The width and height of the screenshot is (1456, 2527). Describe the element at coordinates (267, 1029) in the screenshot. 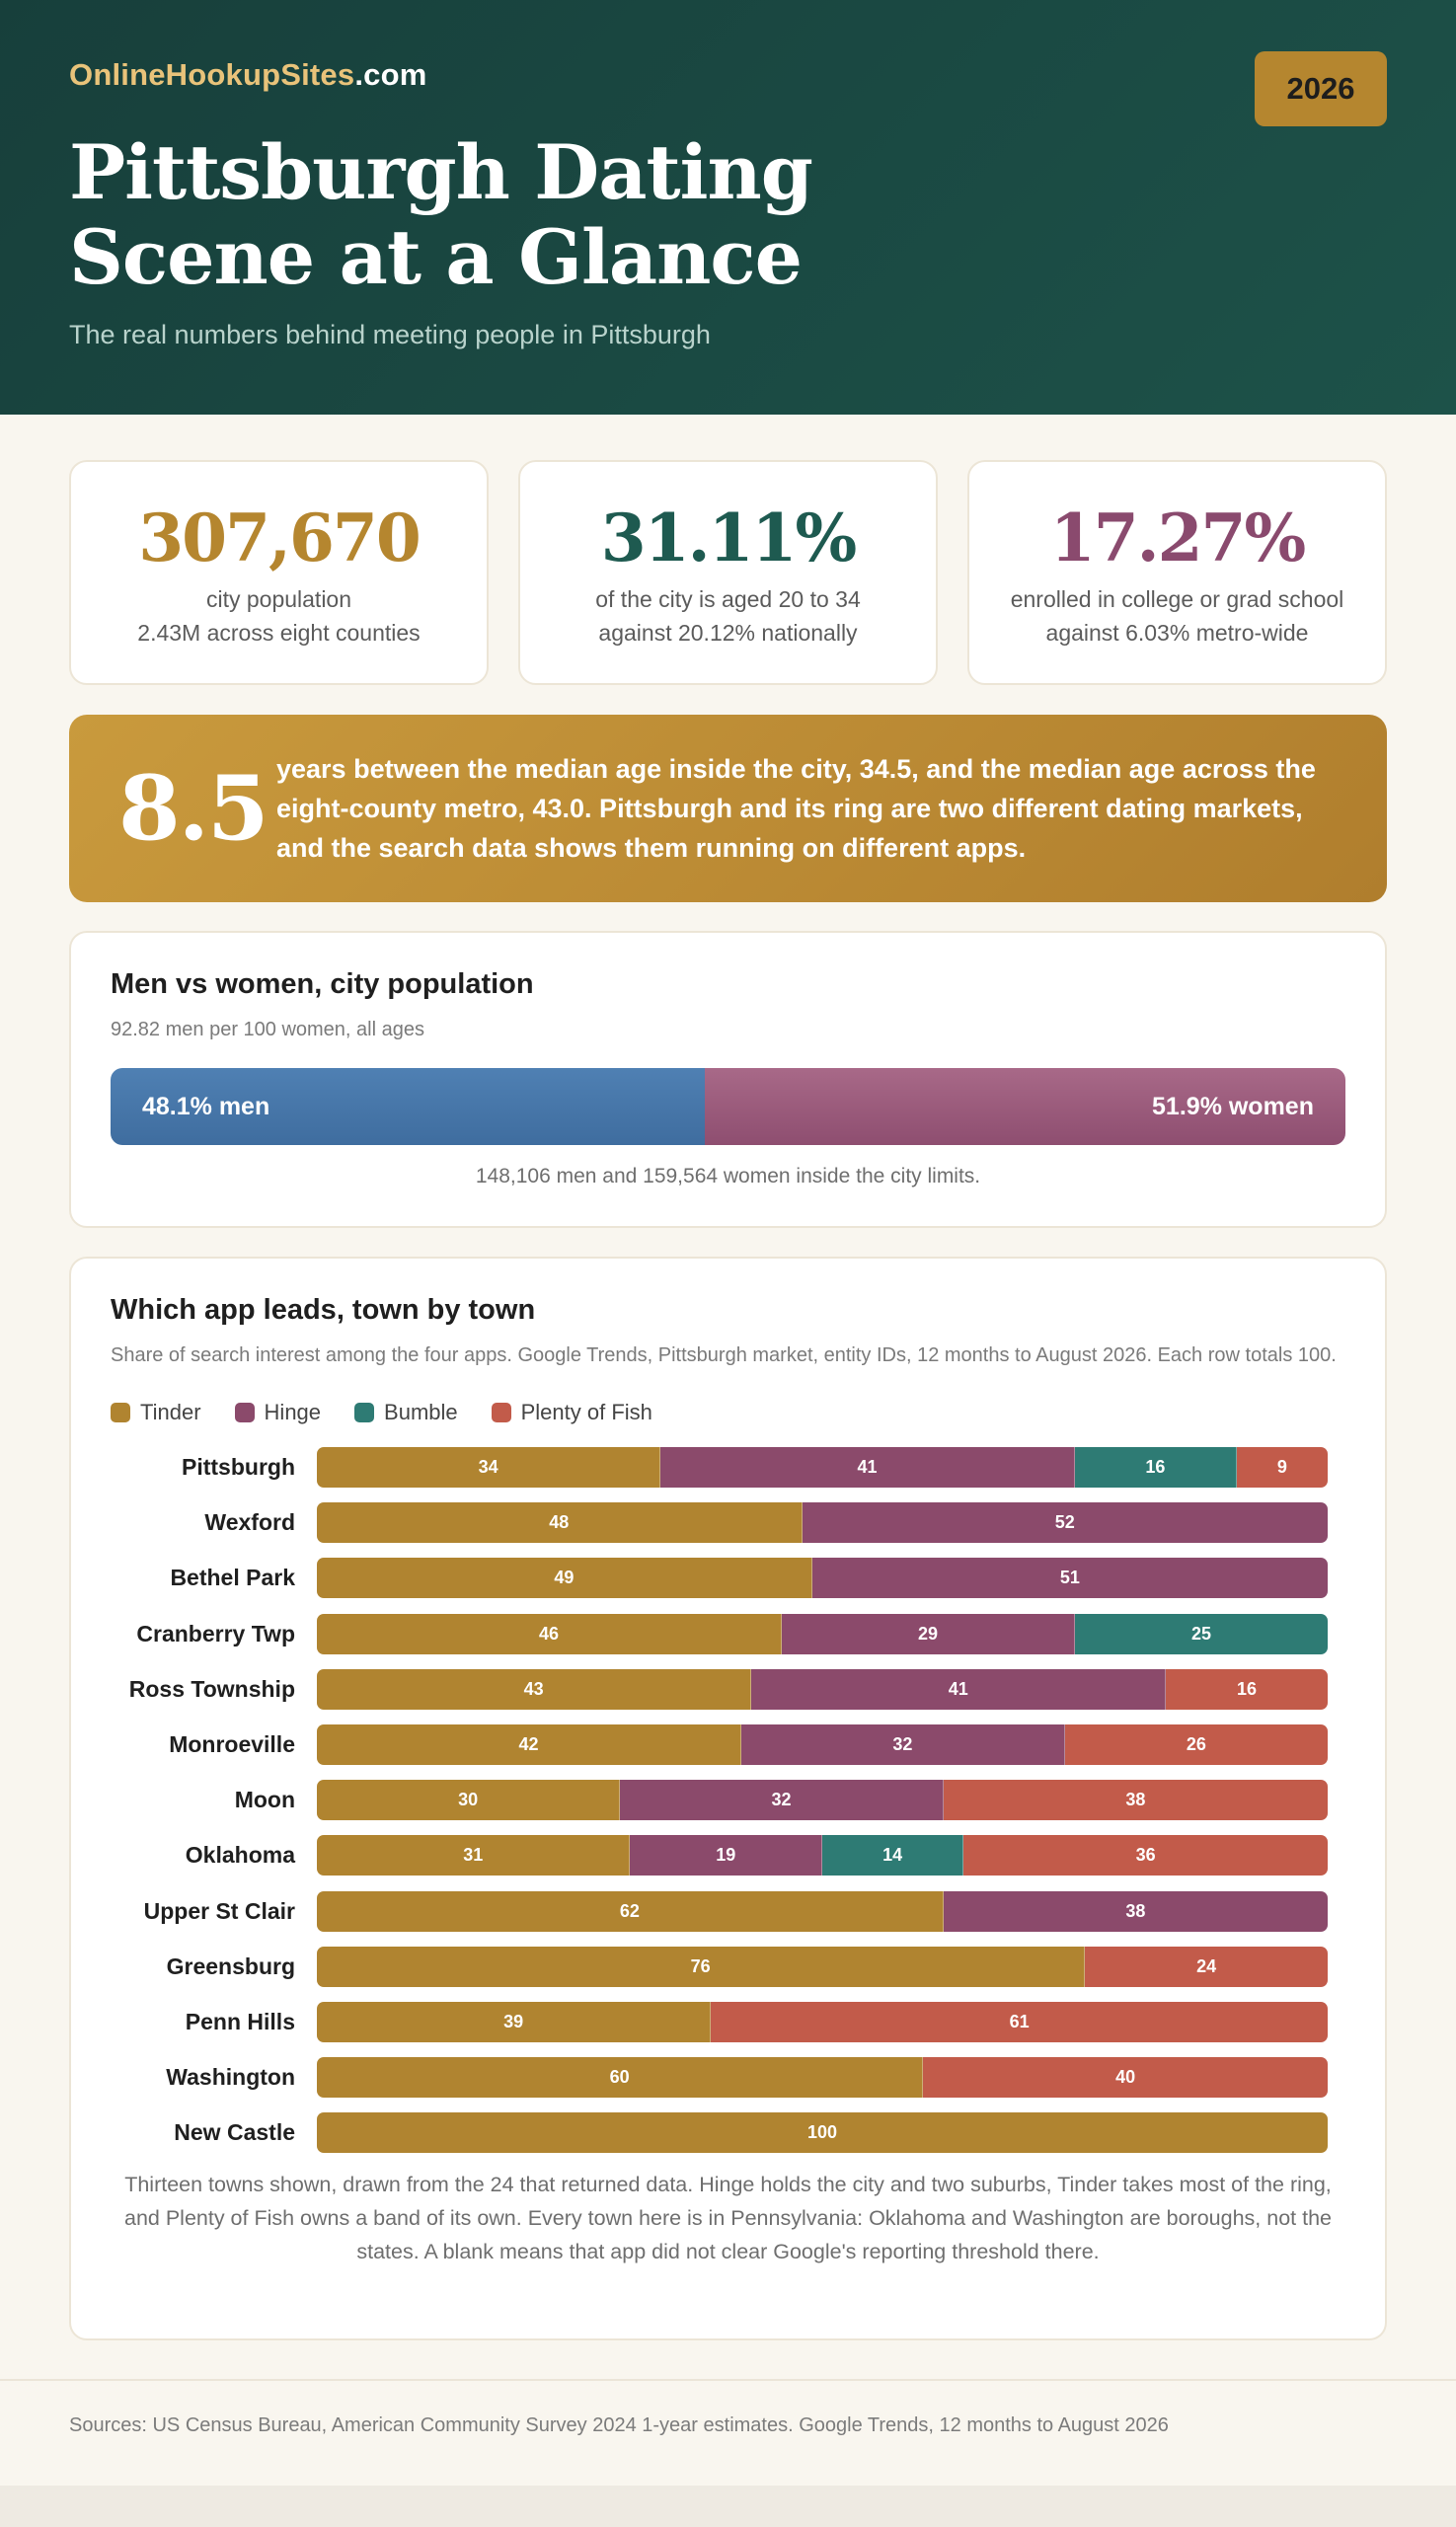

I see `gender-subtitle: 92.82 men per 100 women, all ages` at that location.